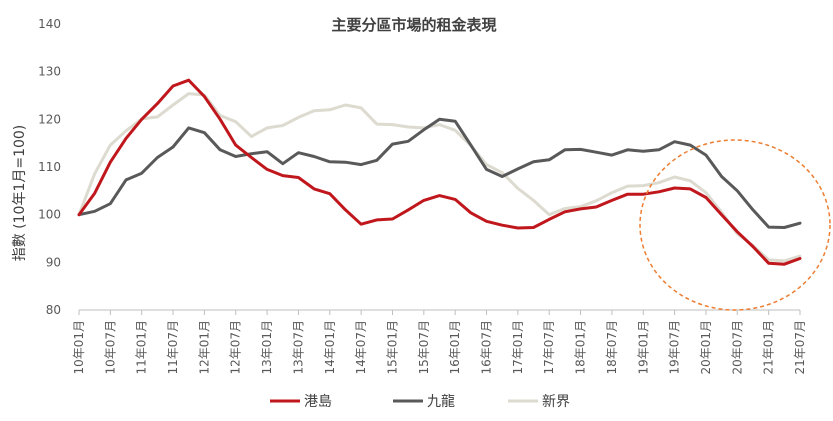 The image size is (833, 421). I want to click on x-tick-label: 15年07月, so click(424, 347).